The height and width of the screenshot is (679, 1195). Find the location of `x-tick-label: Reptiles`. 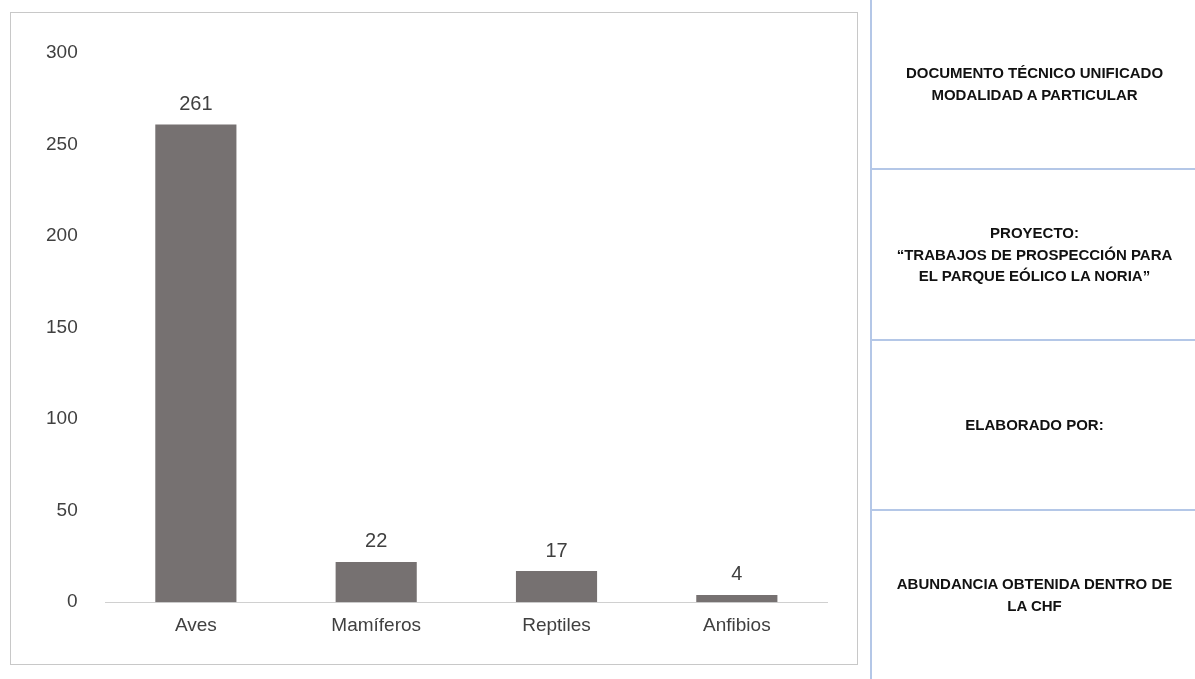

x-tick-label: Reptiles is located at coordinates (556, 624).